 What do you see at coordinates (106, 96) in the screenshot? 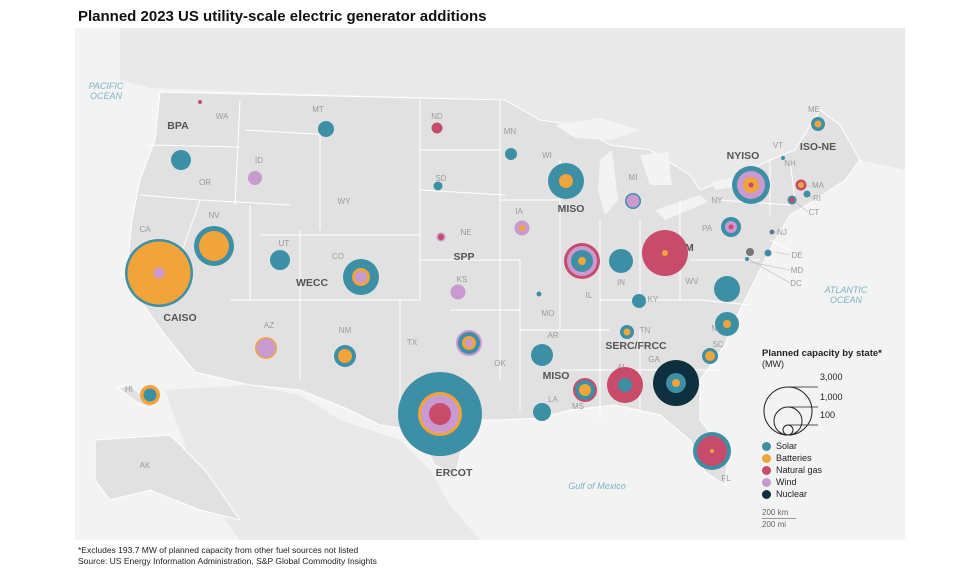
I see `pacific-label-2: OCEAN` at bounding box center [106, 96].